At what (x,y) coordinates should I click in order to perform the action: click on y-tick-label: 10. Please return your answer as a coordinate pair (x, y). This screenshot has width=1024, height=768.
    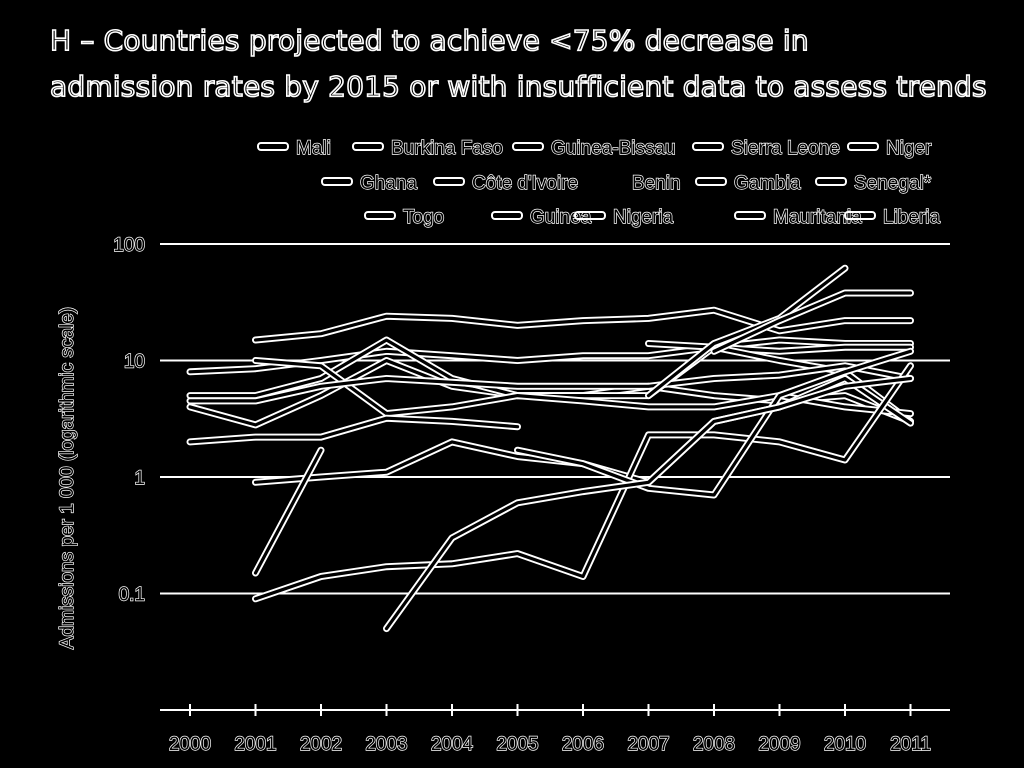
    Looking at the image, I should click on (134, 362).